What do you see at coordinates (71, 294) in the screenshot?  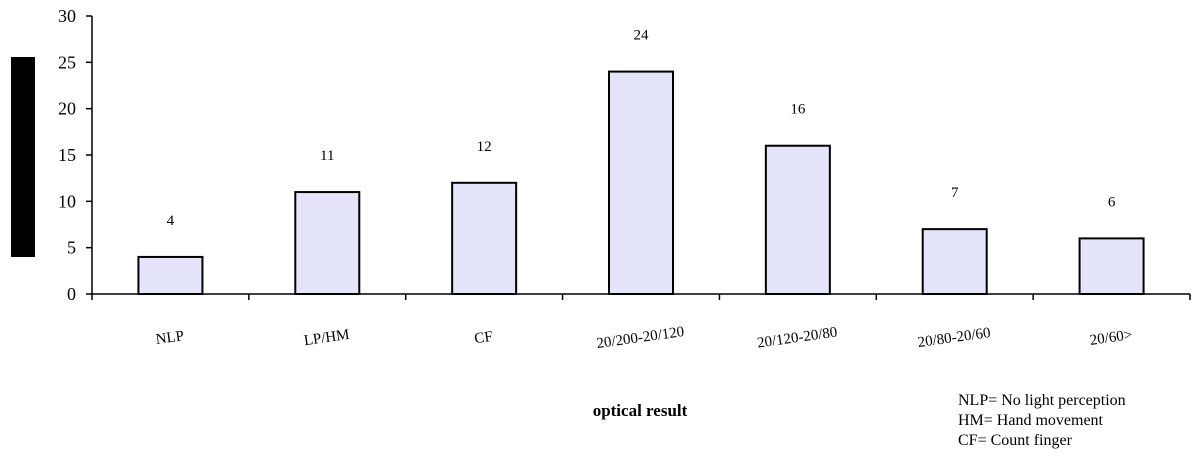 I see `y-tick-label: 0` at bounding box center [71, 294].